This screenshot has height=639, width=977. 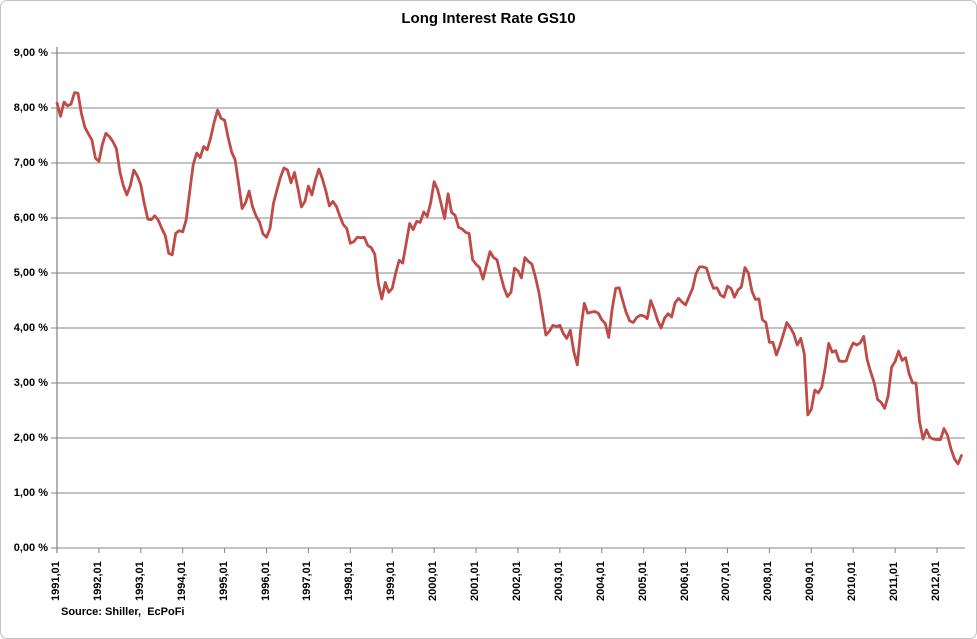 What do you see at coordinates (30, 328) in the screenshot?
I see `y-axis-tick-label: 4,00 %` at bounding box center [30, 328].